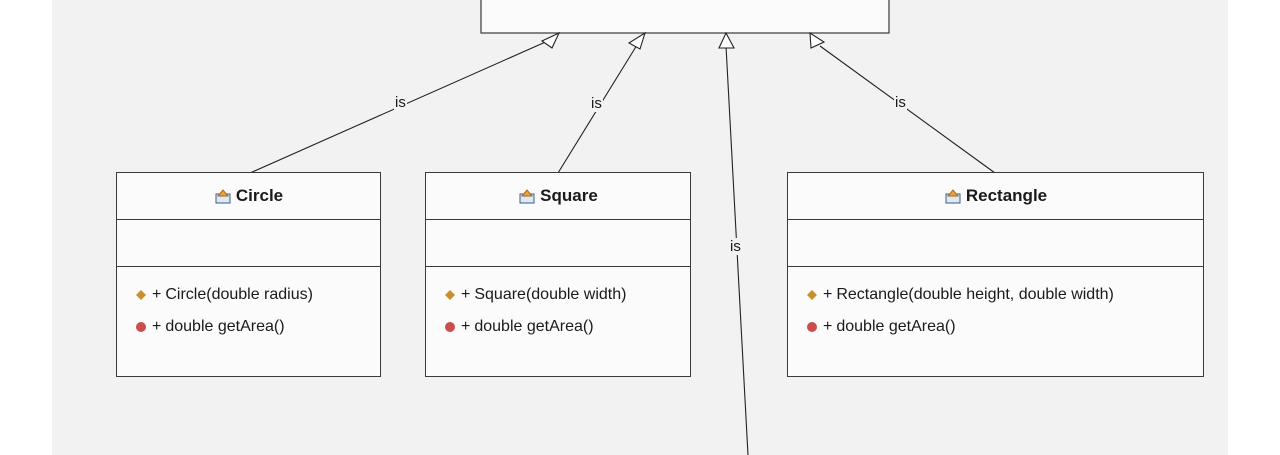  What do you see at coordinates (550, 294) in the screenshot?
I see `operation-signature: Square(double width)` at bounding box center [550, 294].